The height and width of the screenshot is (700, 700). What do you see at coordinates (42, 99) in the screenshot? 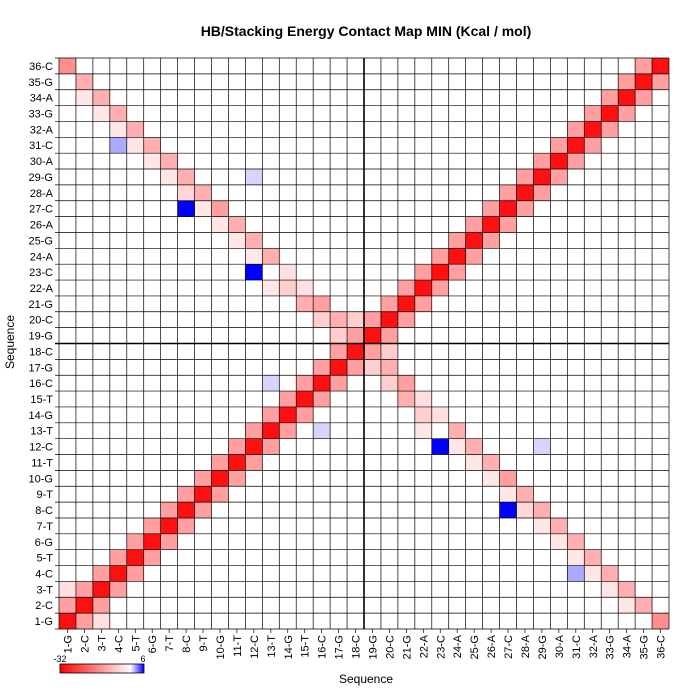
I see `y-tick-label: 34-A` at bounding box center [42, 99].